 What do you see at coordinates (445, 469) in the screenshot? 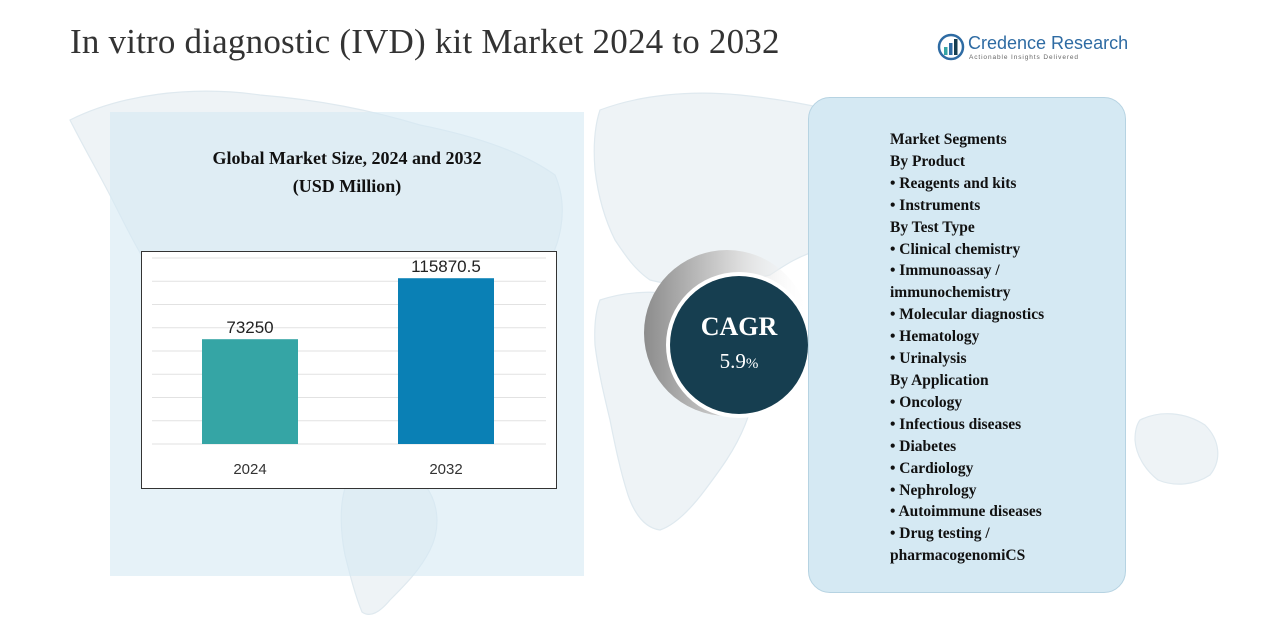
I see `x-tick-label-2032: 2032` at bounding box center [445, 469].